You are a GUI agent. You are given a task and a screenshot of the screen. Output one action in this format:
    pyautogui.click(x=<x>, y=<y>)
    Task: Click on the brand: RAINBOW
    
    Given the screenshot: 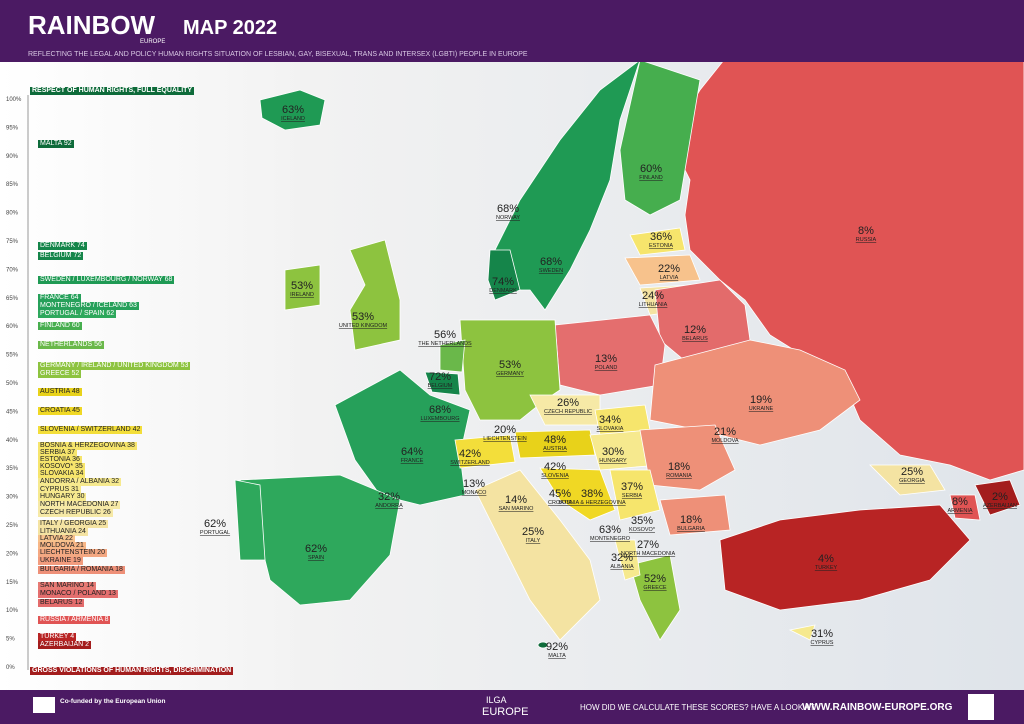 What is the action you would take?
    pyautogui.click(x=92, y=25)
    